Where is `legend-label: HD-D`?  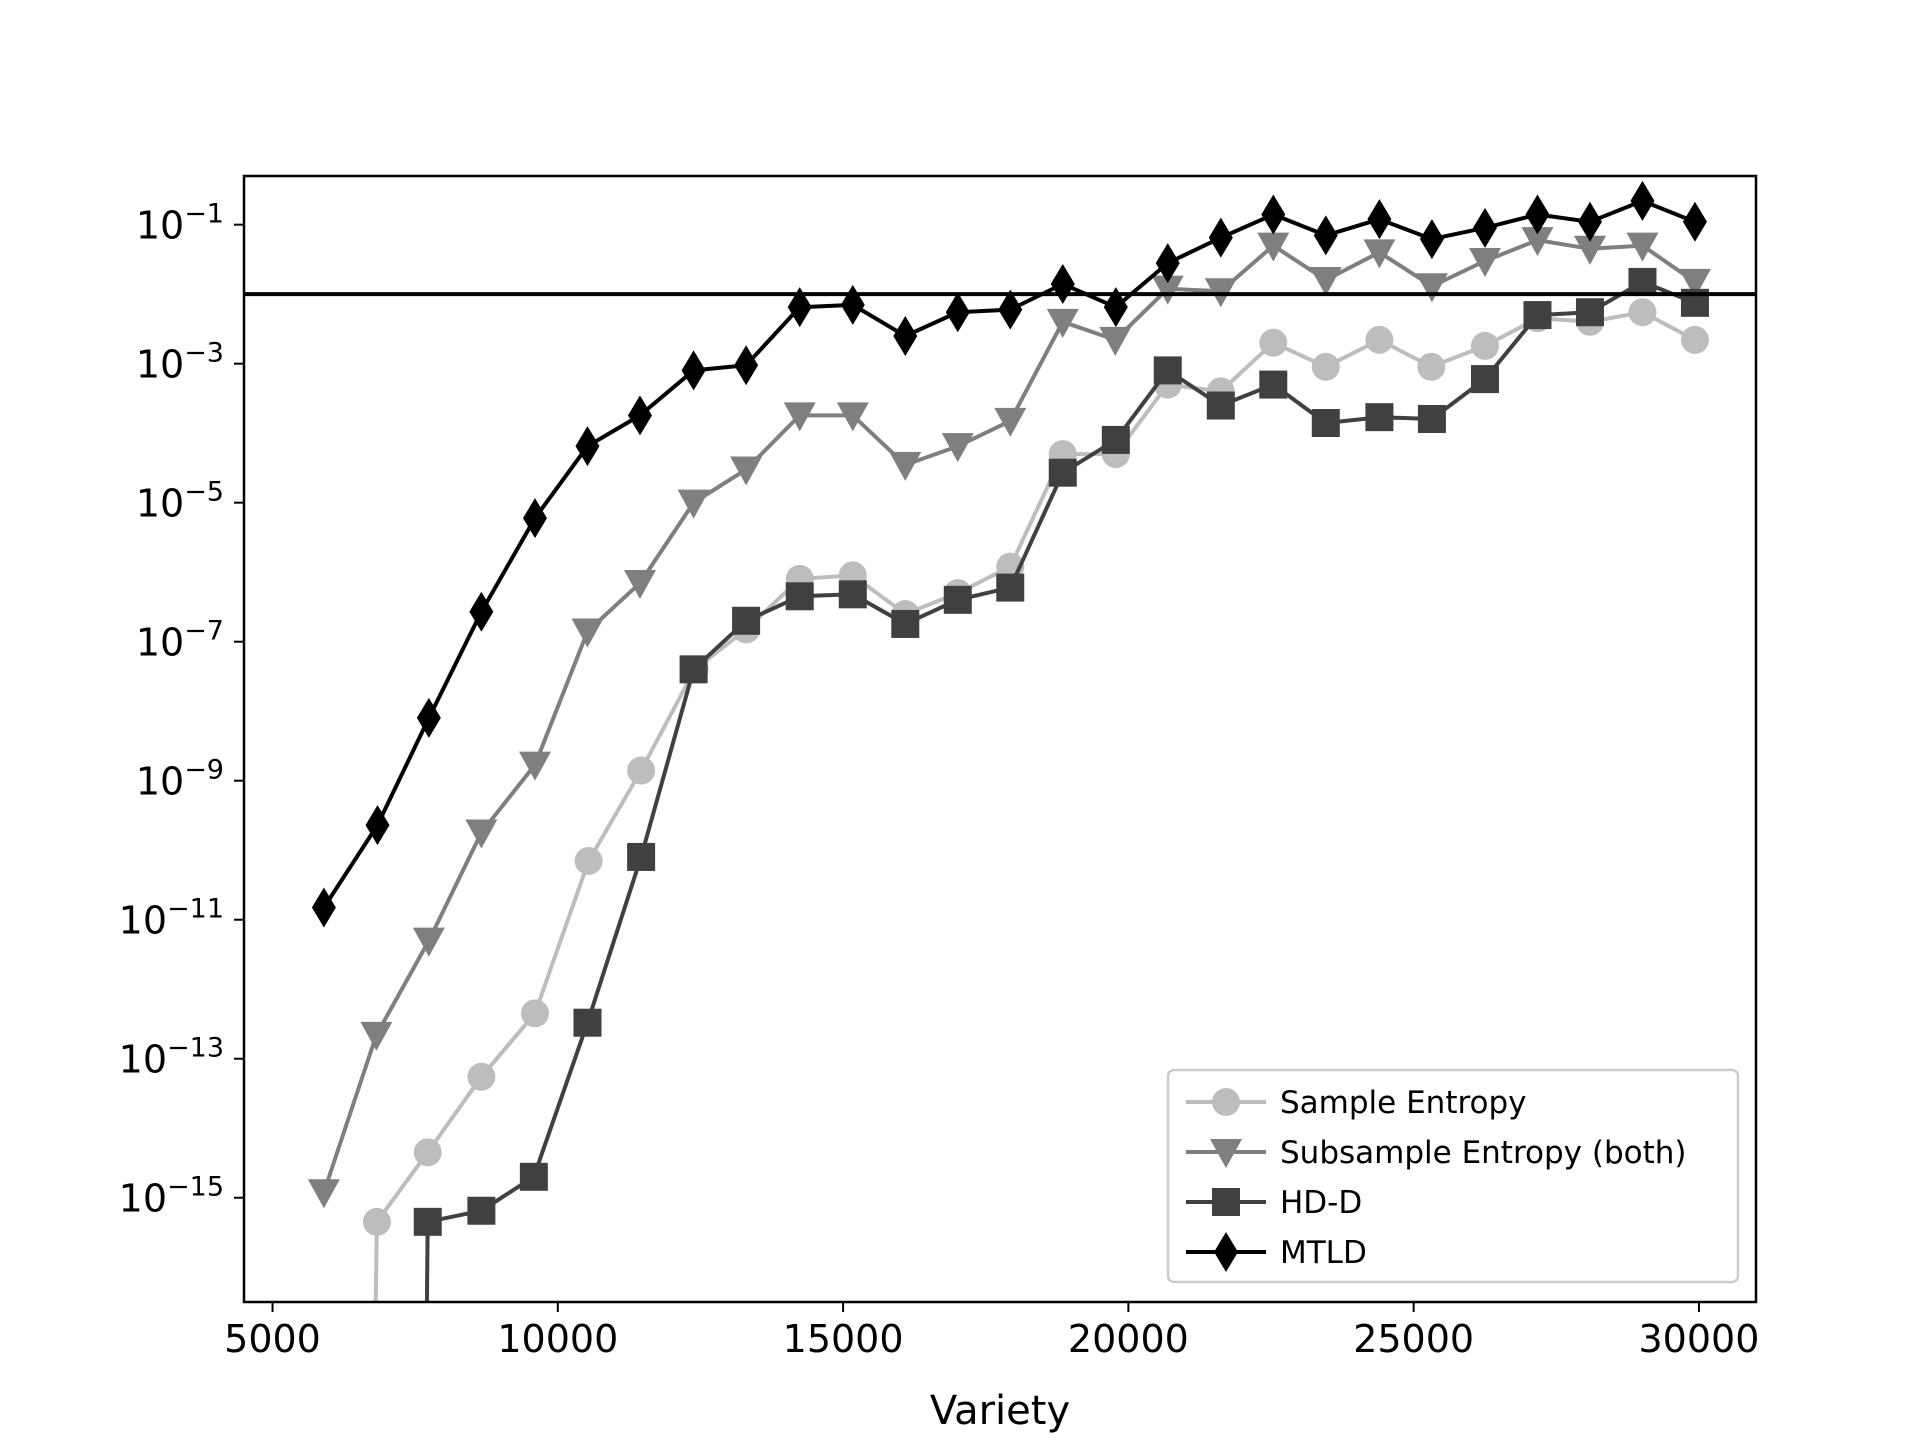
legend-label: HD-D is located at coordinates (1321, 1203).